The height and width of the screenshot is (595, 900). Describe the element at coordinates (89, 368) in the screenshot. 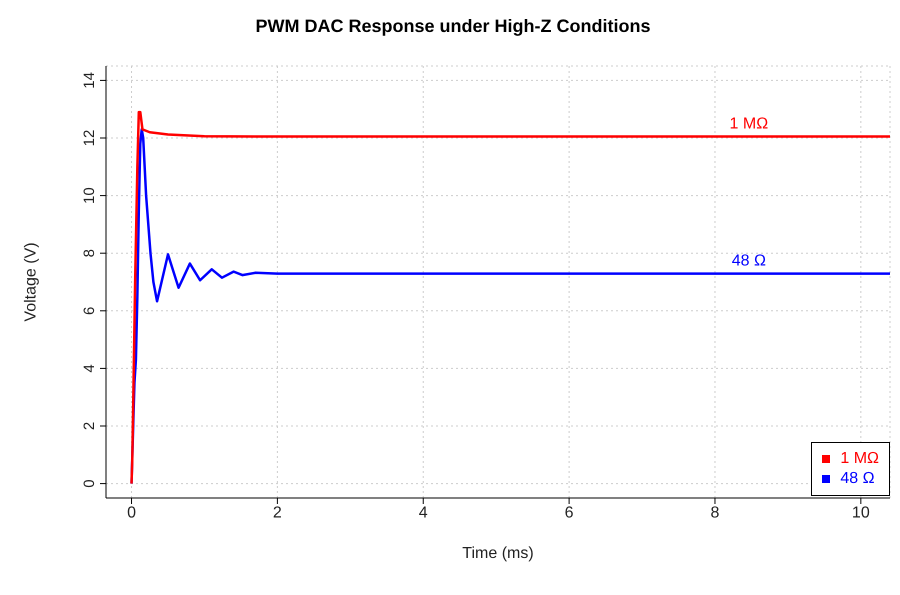

I see `y-tick-label: 4` at that location.